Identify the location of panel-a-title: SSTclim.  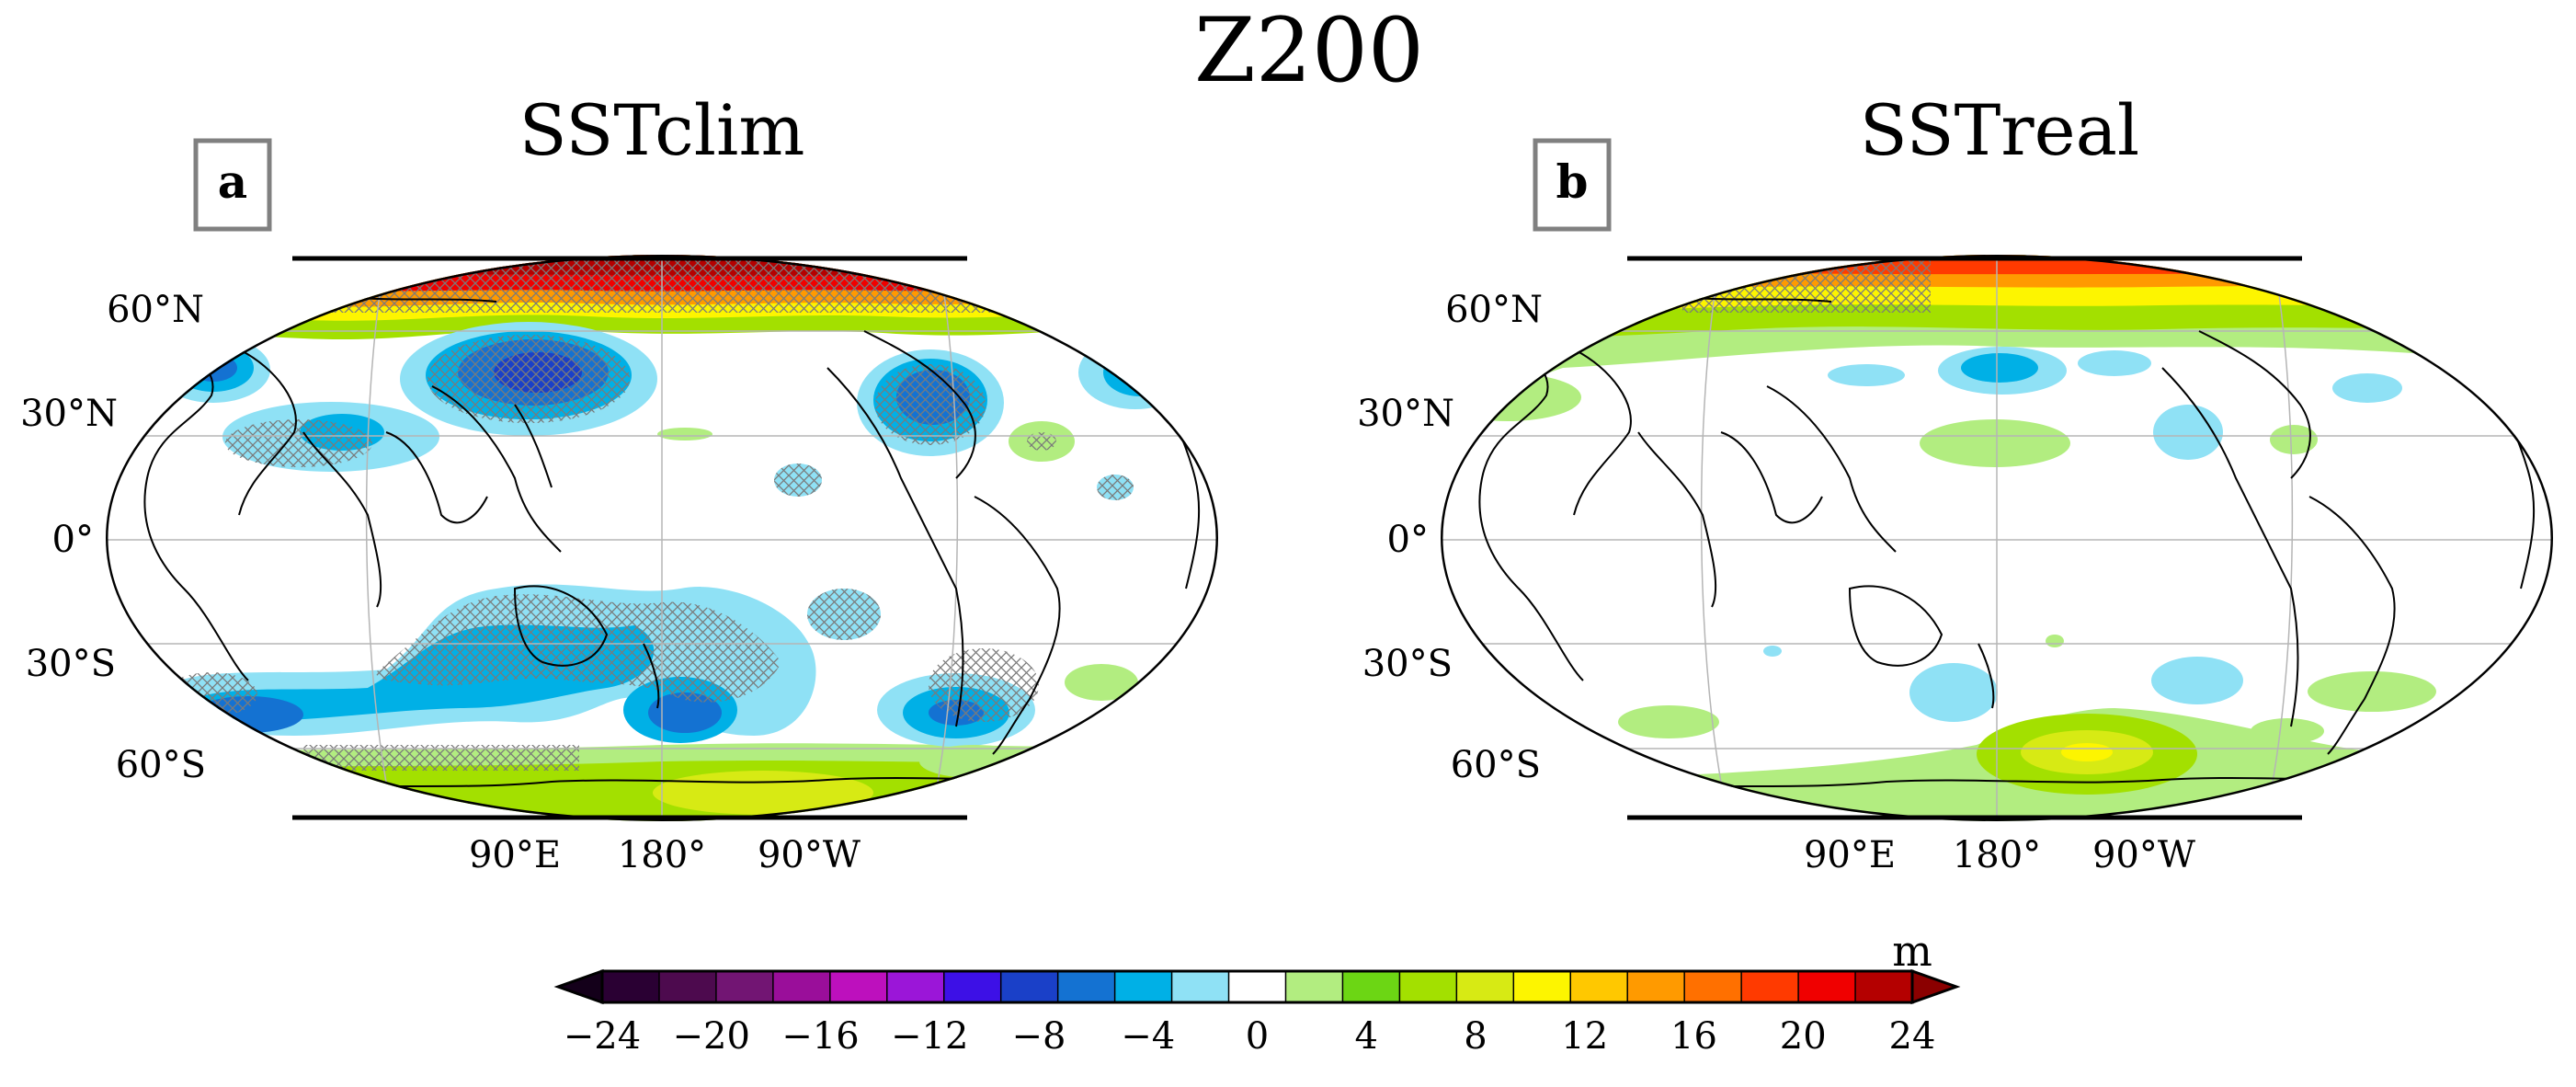
(662, 130).